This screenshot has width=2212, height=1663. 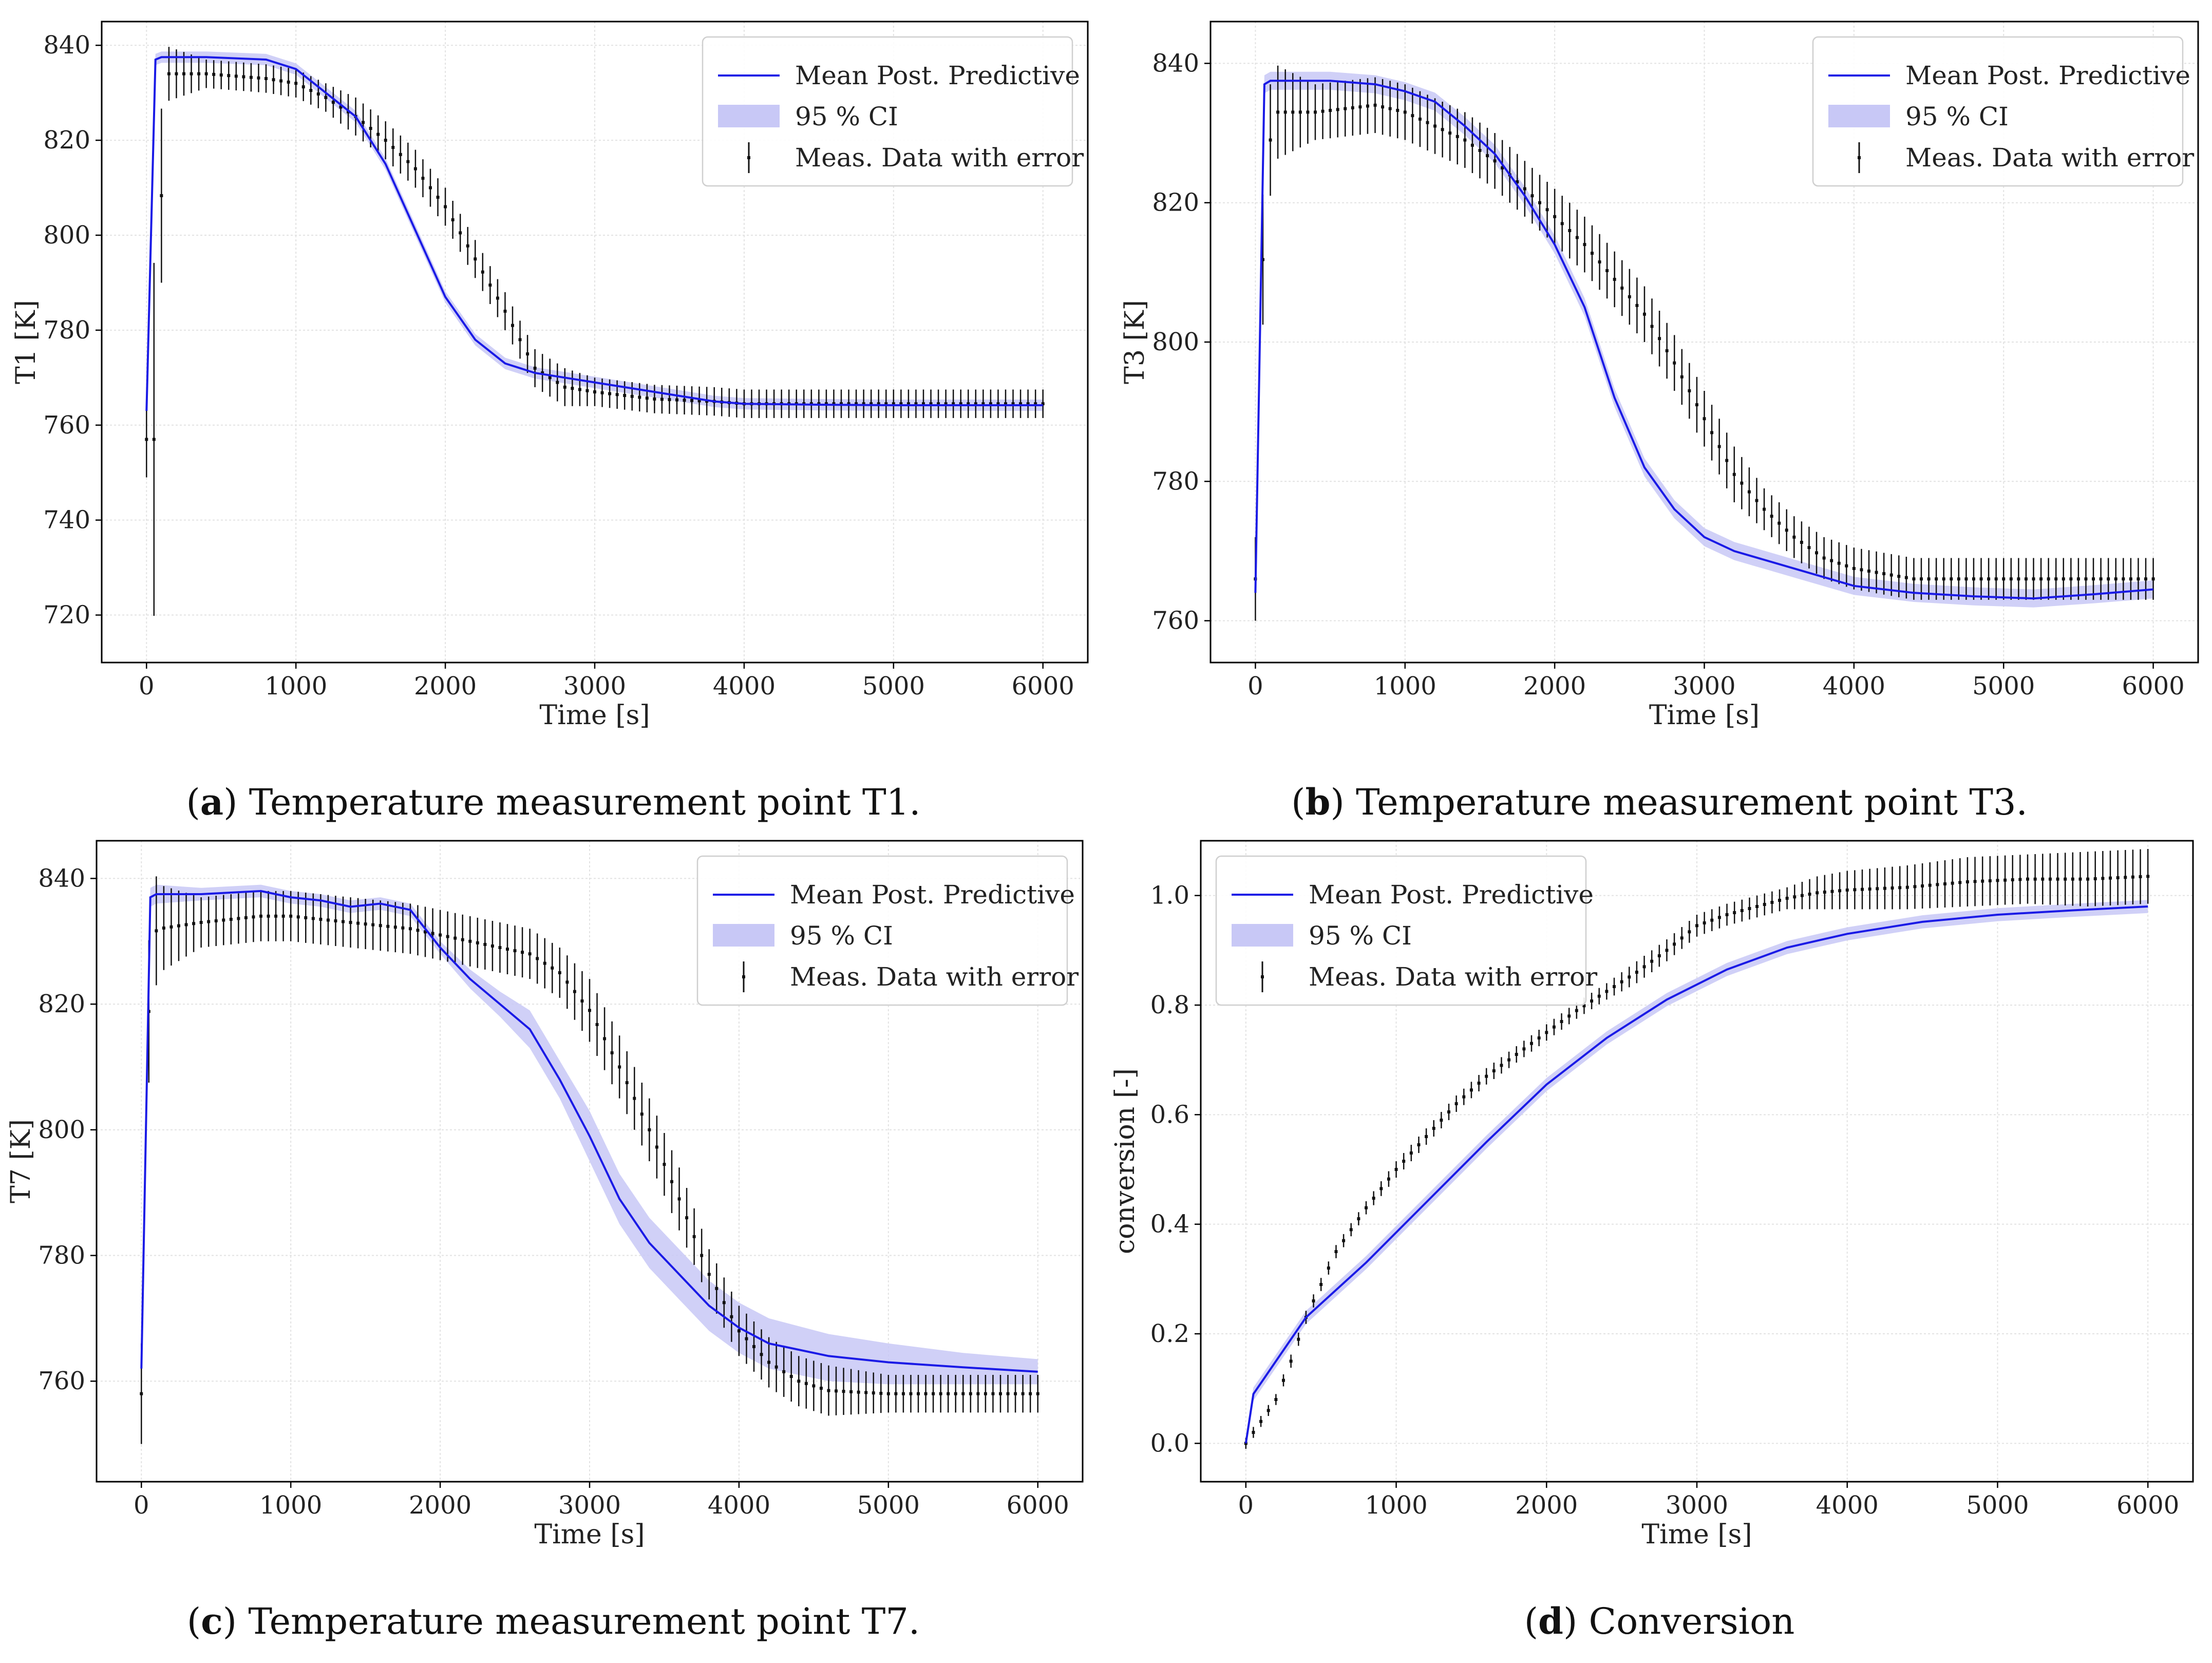 What do you see at coordinates (893, 686) in the screenshot?
I see `x-tick-label: 5000` at bounding box center [893, 686].